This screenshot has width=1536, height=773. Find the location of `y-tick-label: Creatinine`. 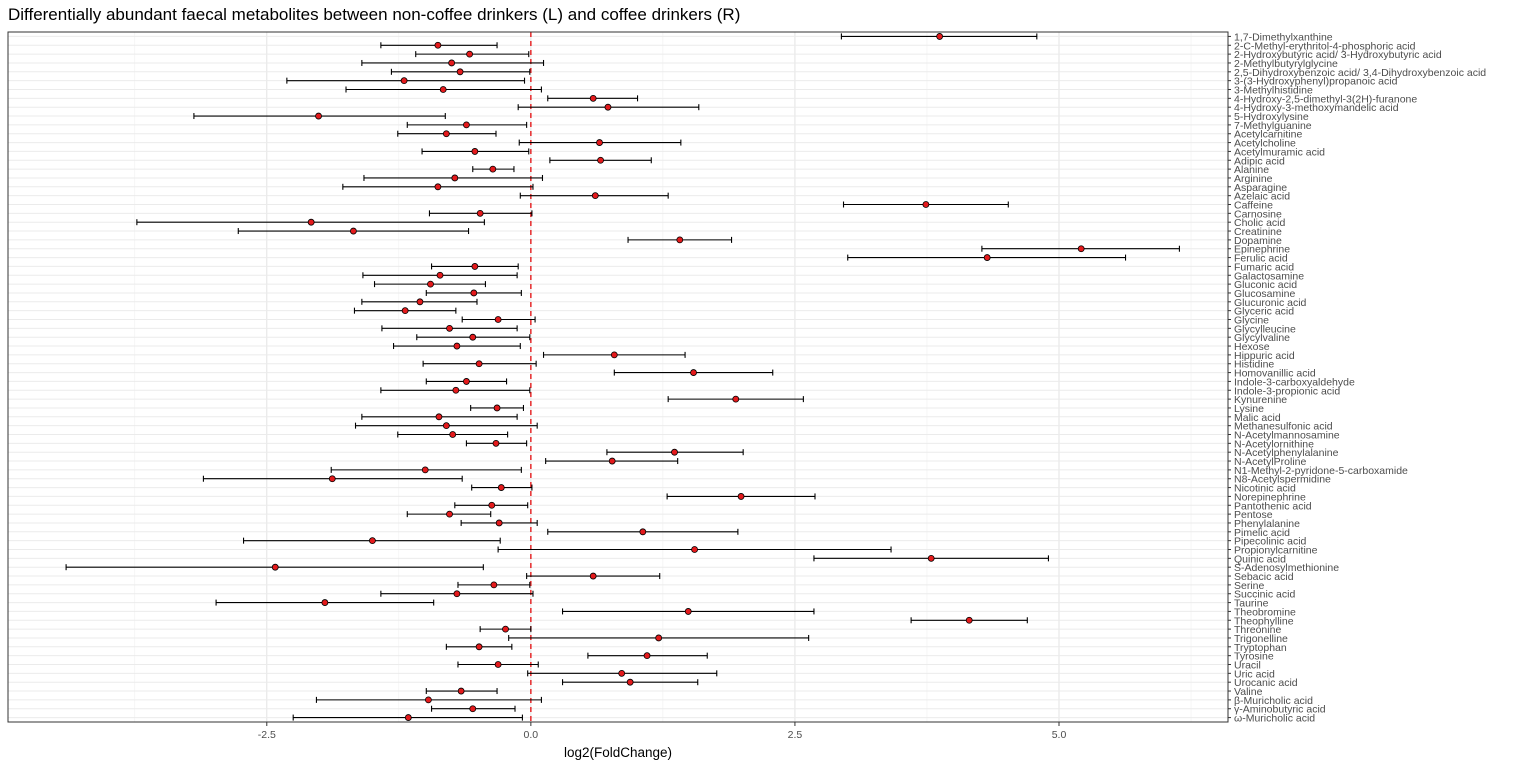

y-tick-label: Creatinine is located at coordinates (1258, 232).